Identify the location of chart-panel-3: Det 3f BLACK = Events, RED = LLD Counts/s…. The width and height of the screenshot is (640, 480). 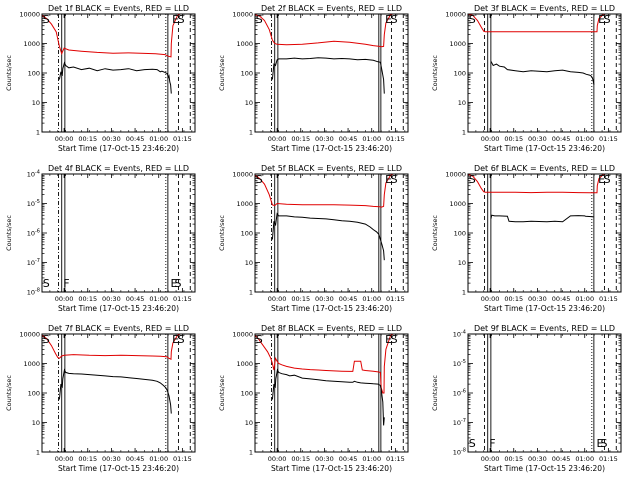
(526, 78).